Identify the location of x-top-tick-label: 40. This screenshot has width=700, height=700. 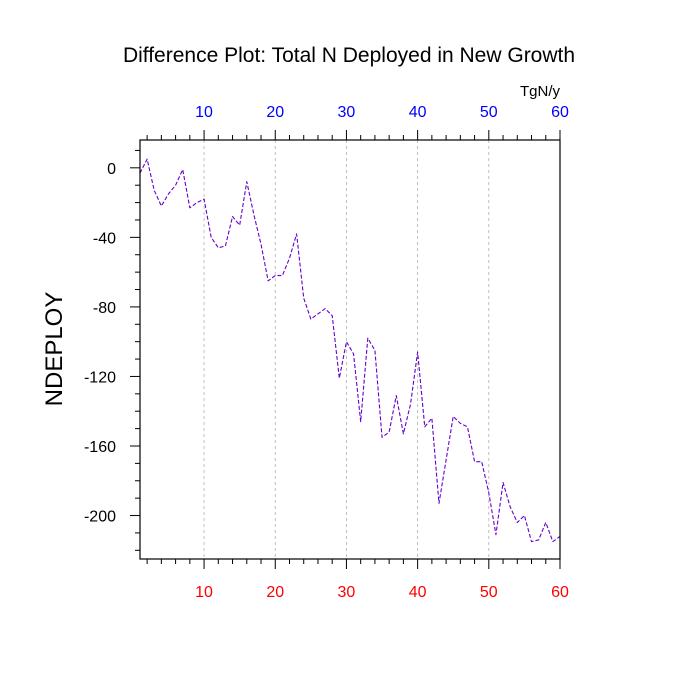
(418, 112).